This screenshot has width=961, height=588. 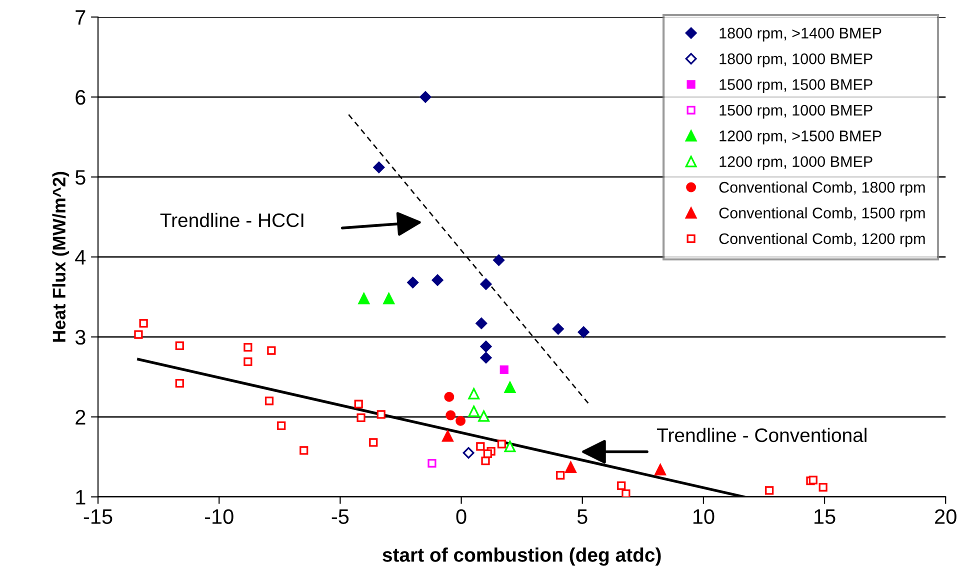 What do you see at coordinates (232, 220) in the screenshot?
I see `annotation: Trendline - HCCI` at bounding box center [232, 220].